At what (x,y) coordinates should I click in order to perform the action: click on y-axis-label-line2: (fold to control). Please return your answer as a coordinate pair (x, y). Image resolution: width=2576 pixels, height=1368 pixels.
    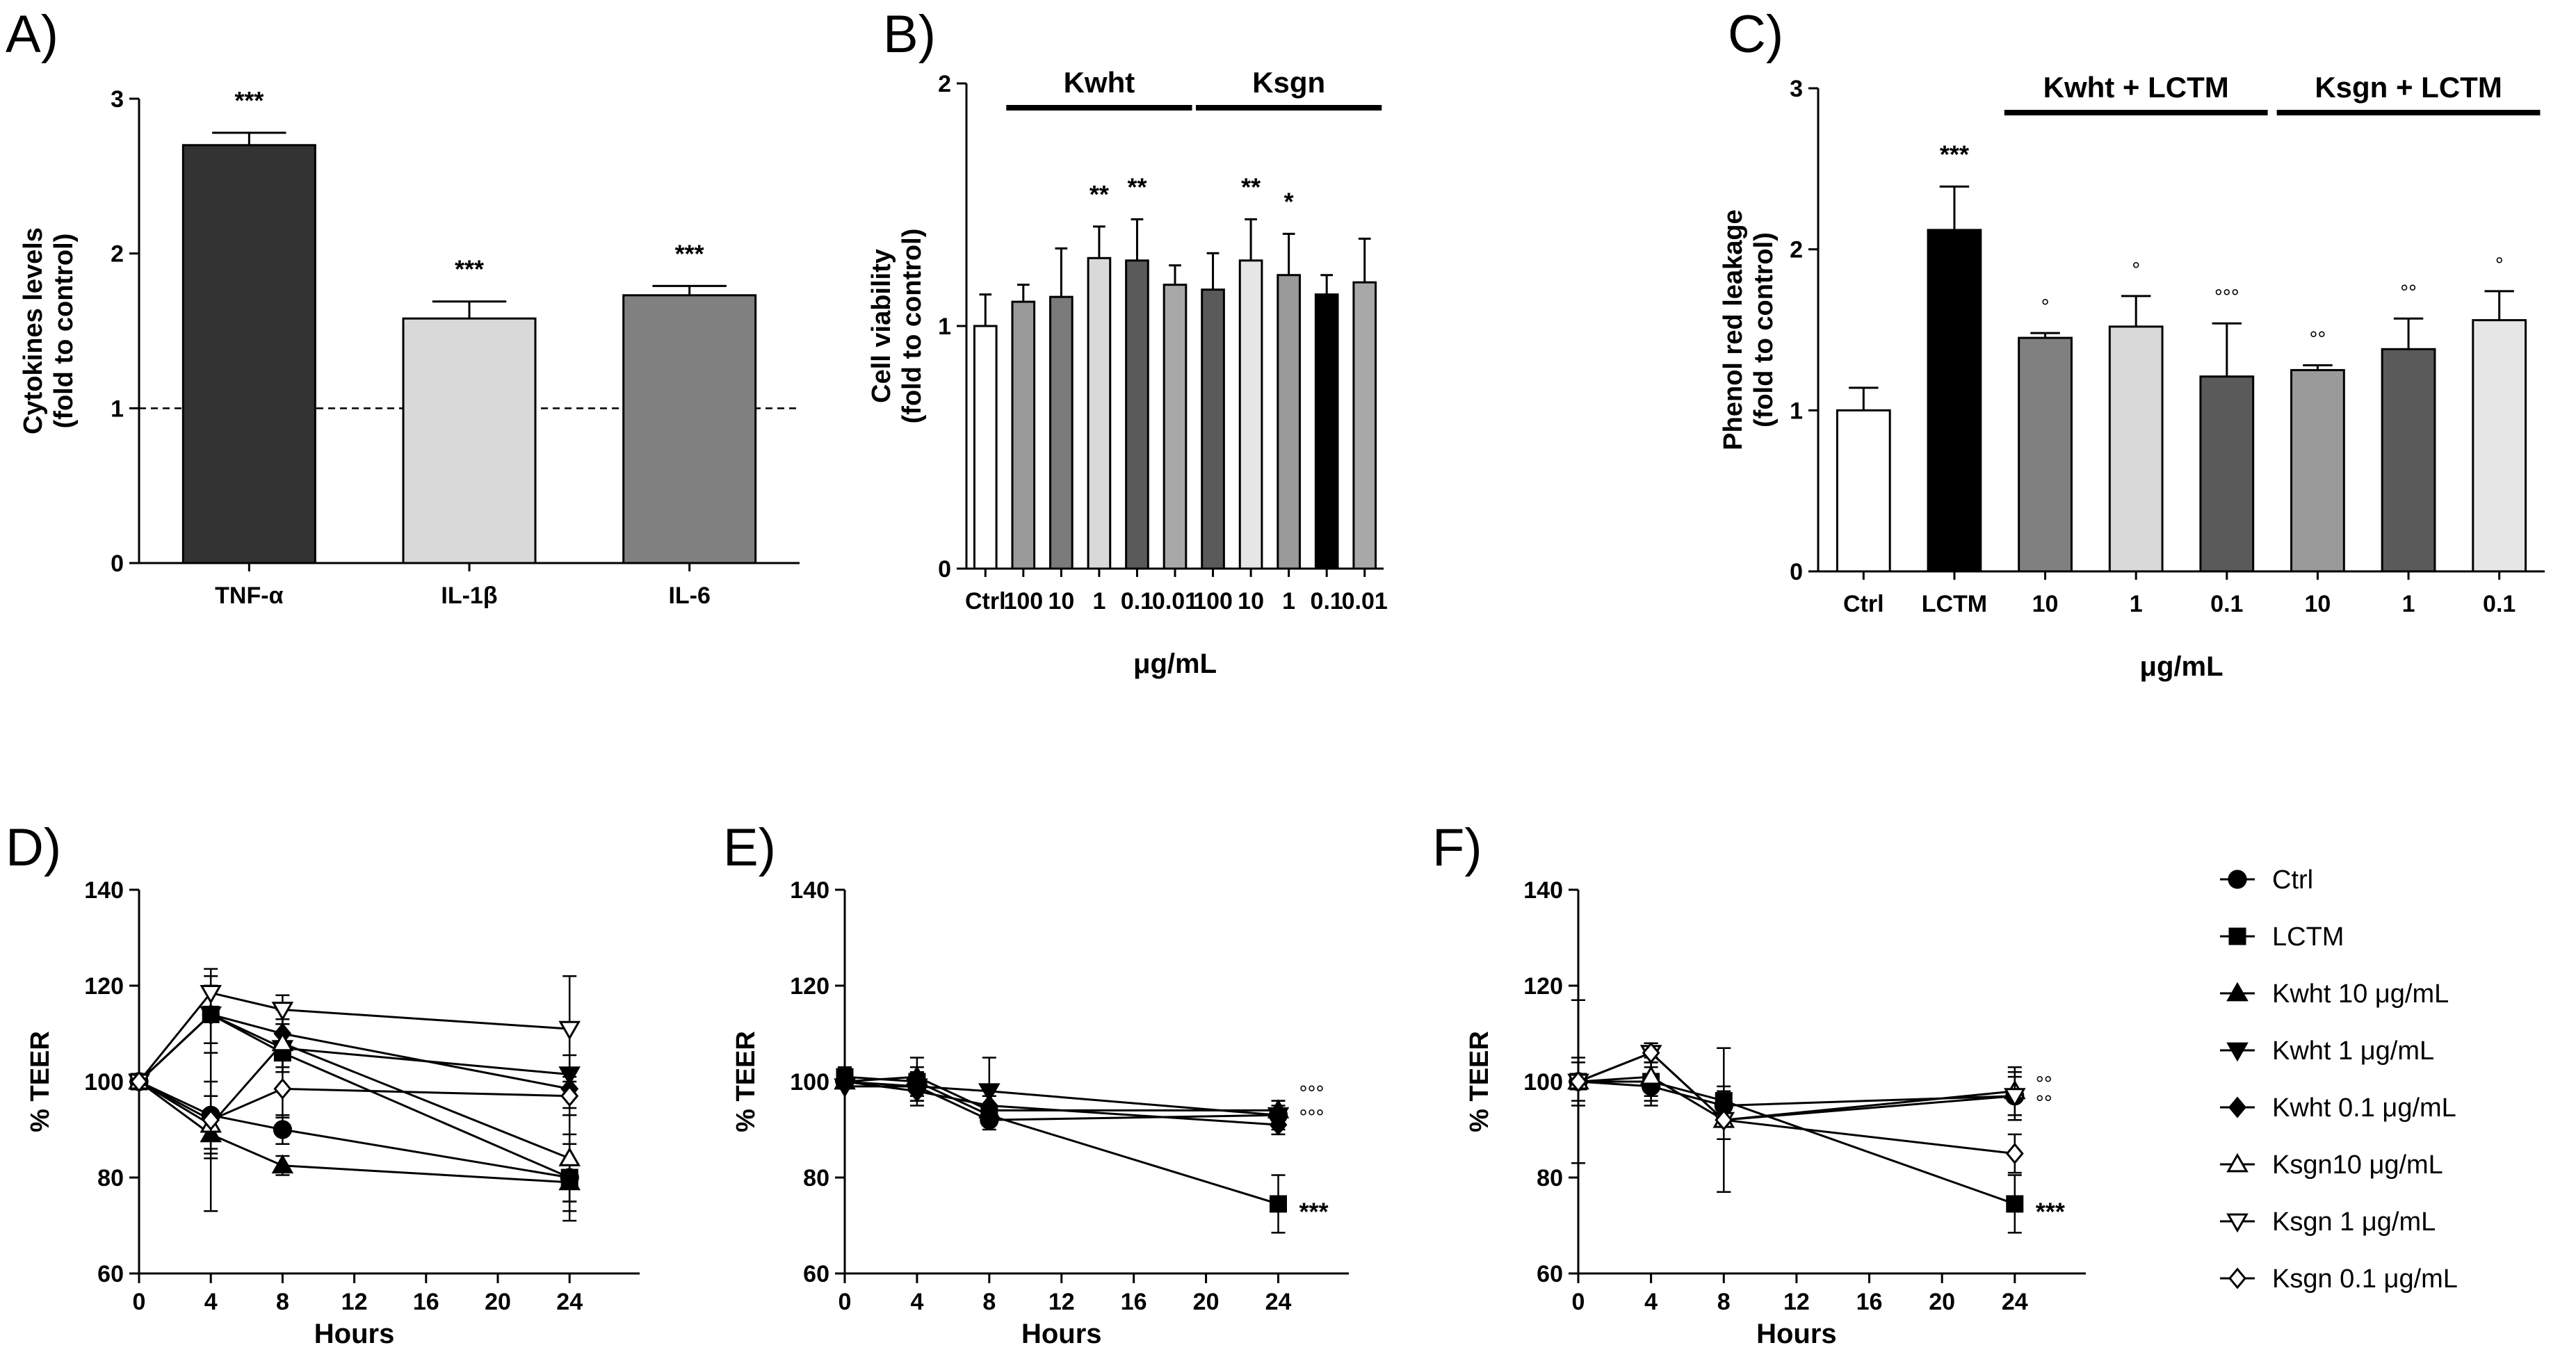
    Looking at the image, I should click on (64, 331).